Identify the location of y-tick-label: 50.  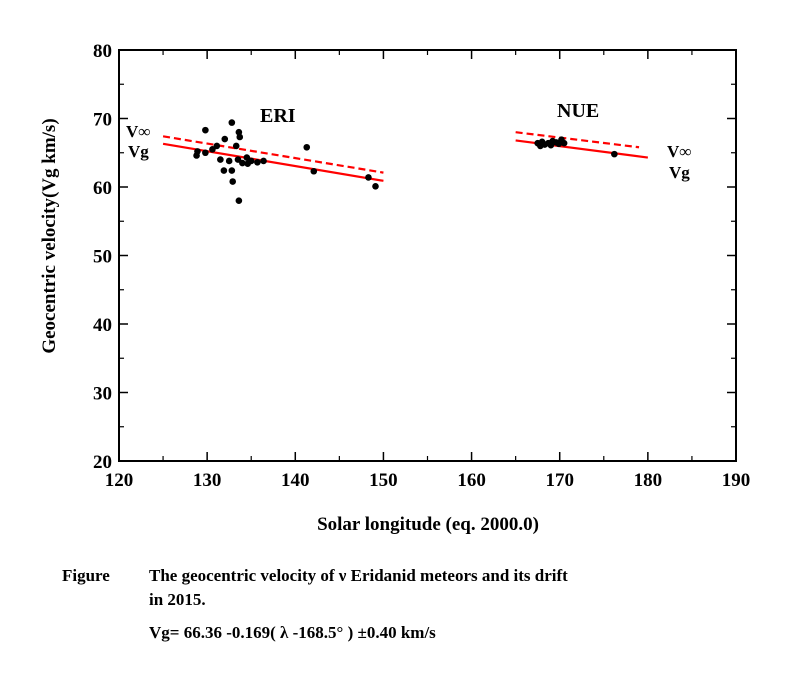
(102, 257).